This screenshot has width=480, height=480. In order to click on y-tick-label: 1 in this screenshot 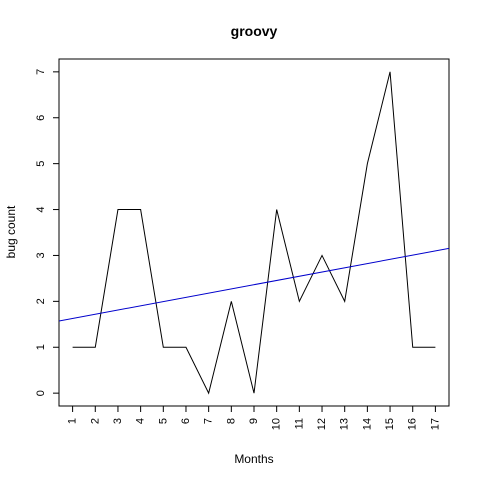, I will do `click(41, 347)`.